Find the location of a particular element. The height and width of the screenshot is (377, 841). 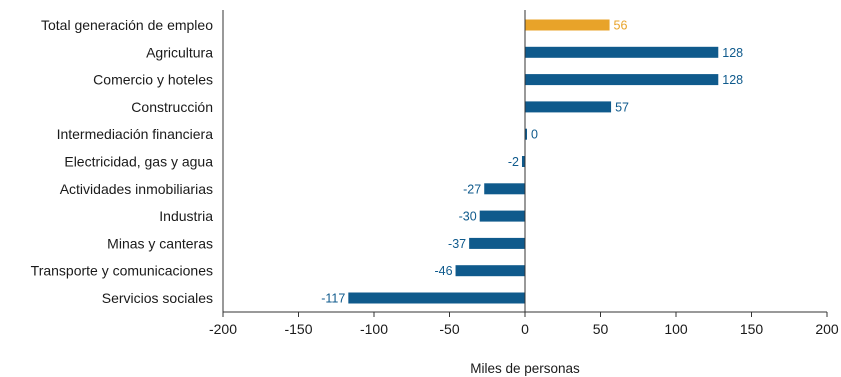

category-label-1: Agricultura is located at coordinates (179, 52).